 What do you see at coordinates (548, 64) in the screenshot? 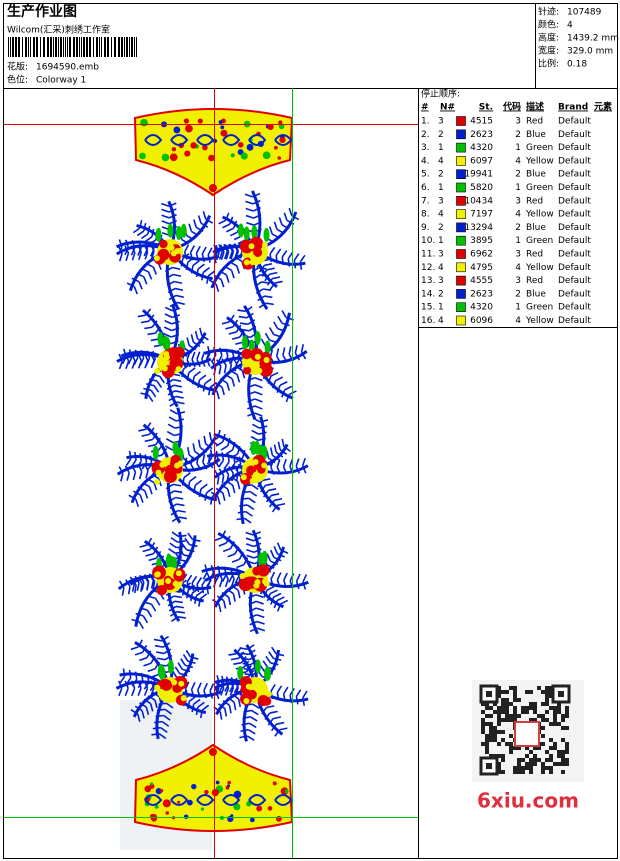
I see `stat-label: 比例:` at bounding box center [548, 64].